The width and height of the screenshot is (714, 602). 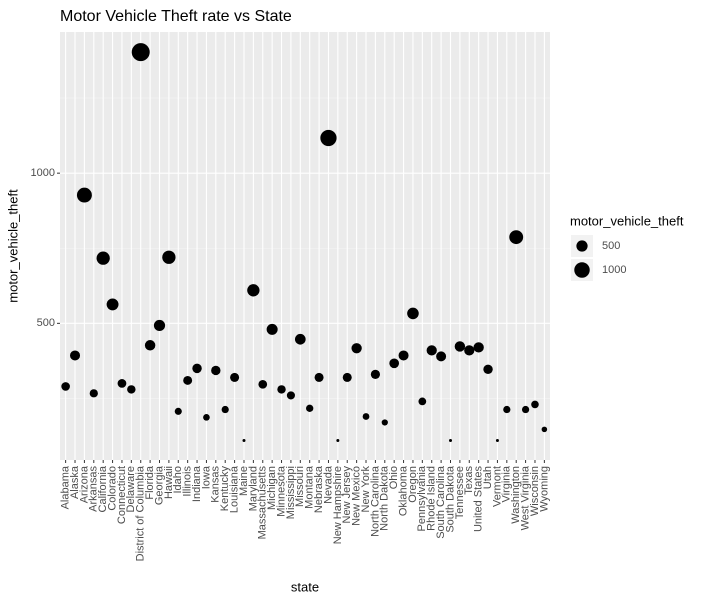 I want to click on x-tick-label: New York, so click(x=366, y=489).